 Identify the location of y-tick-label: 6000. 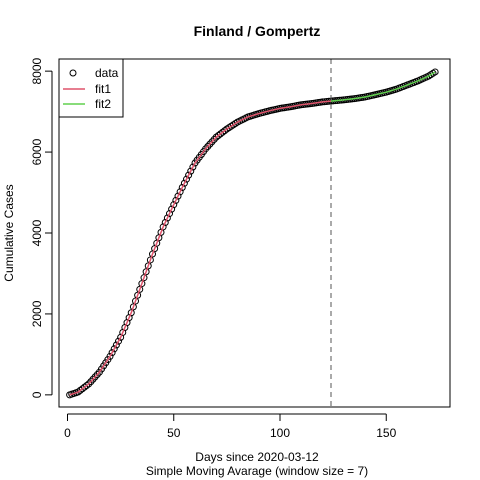
(37, 151).